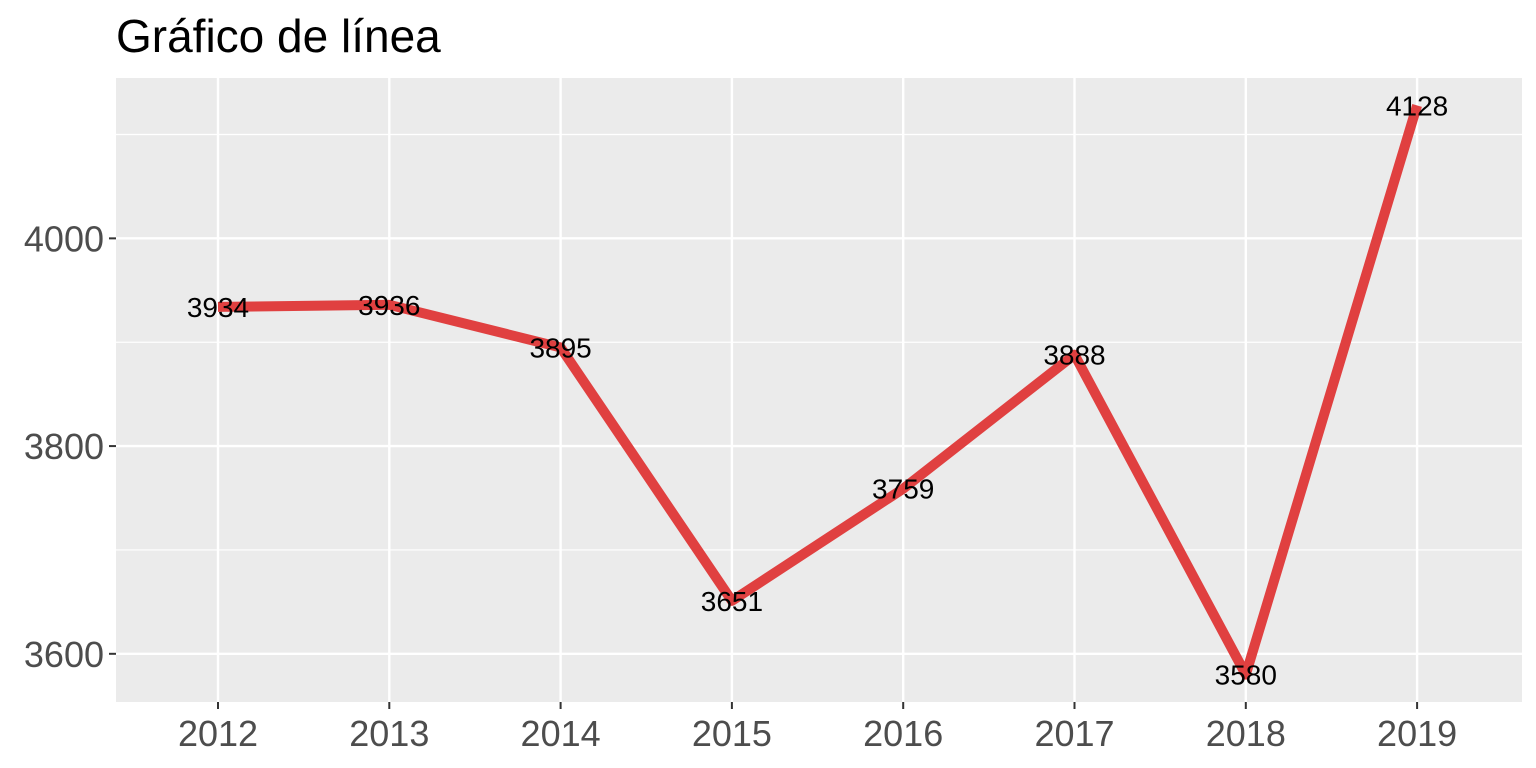  I want to click on data-label: 3759, so click(903, 489).